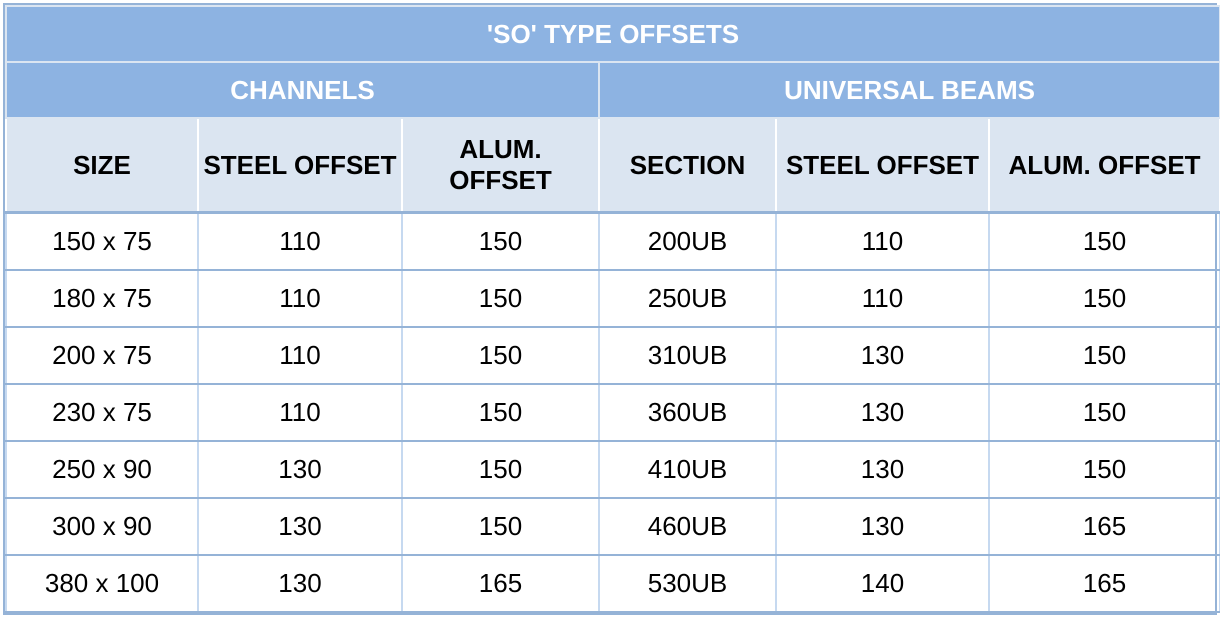 Image resolution: width=1220 pixels, height=620 pixels. I want to click on group-row: CHANNELS UNIVERSAL BEAMS, so click(612, 90).